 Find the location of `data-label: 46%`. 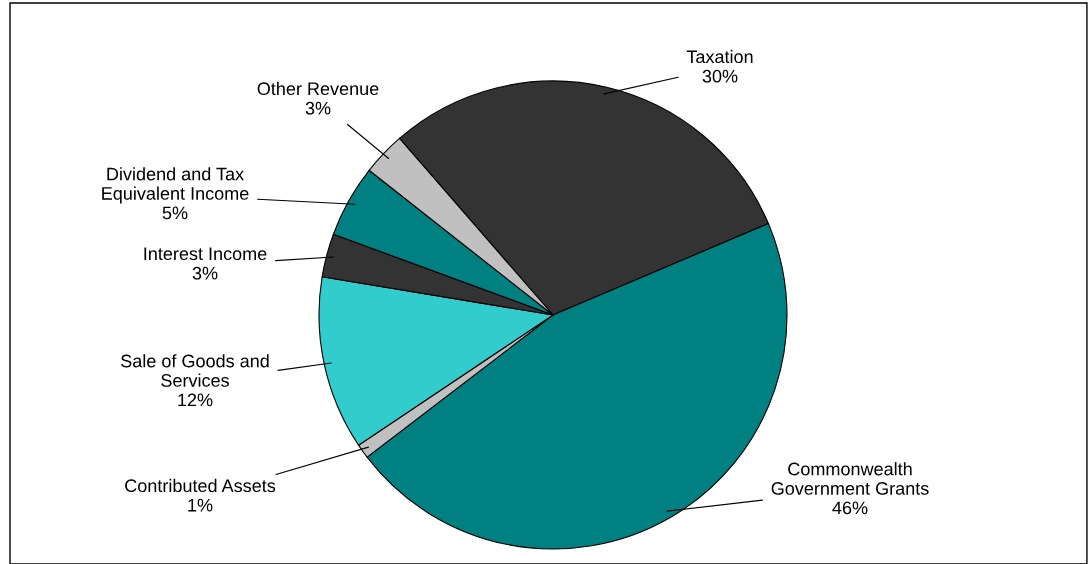

data-label: 46% is located at coordinates (850, 508).